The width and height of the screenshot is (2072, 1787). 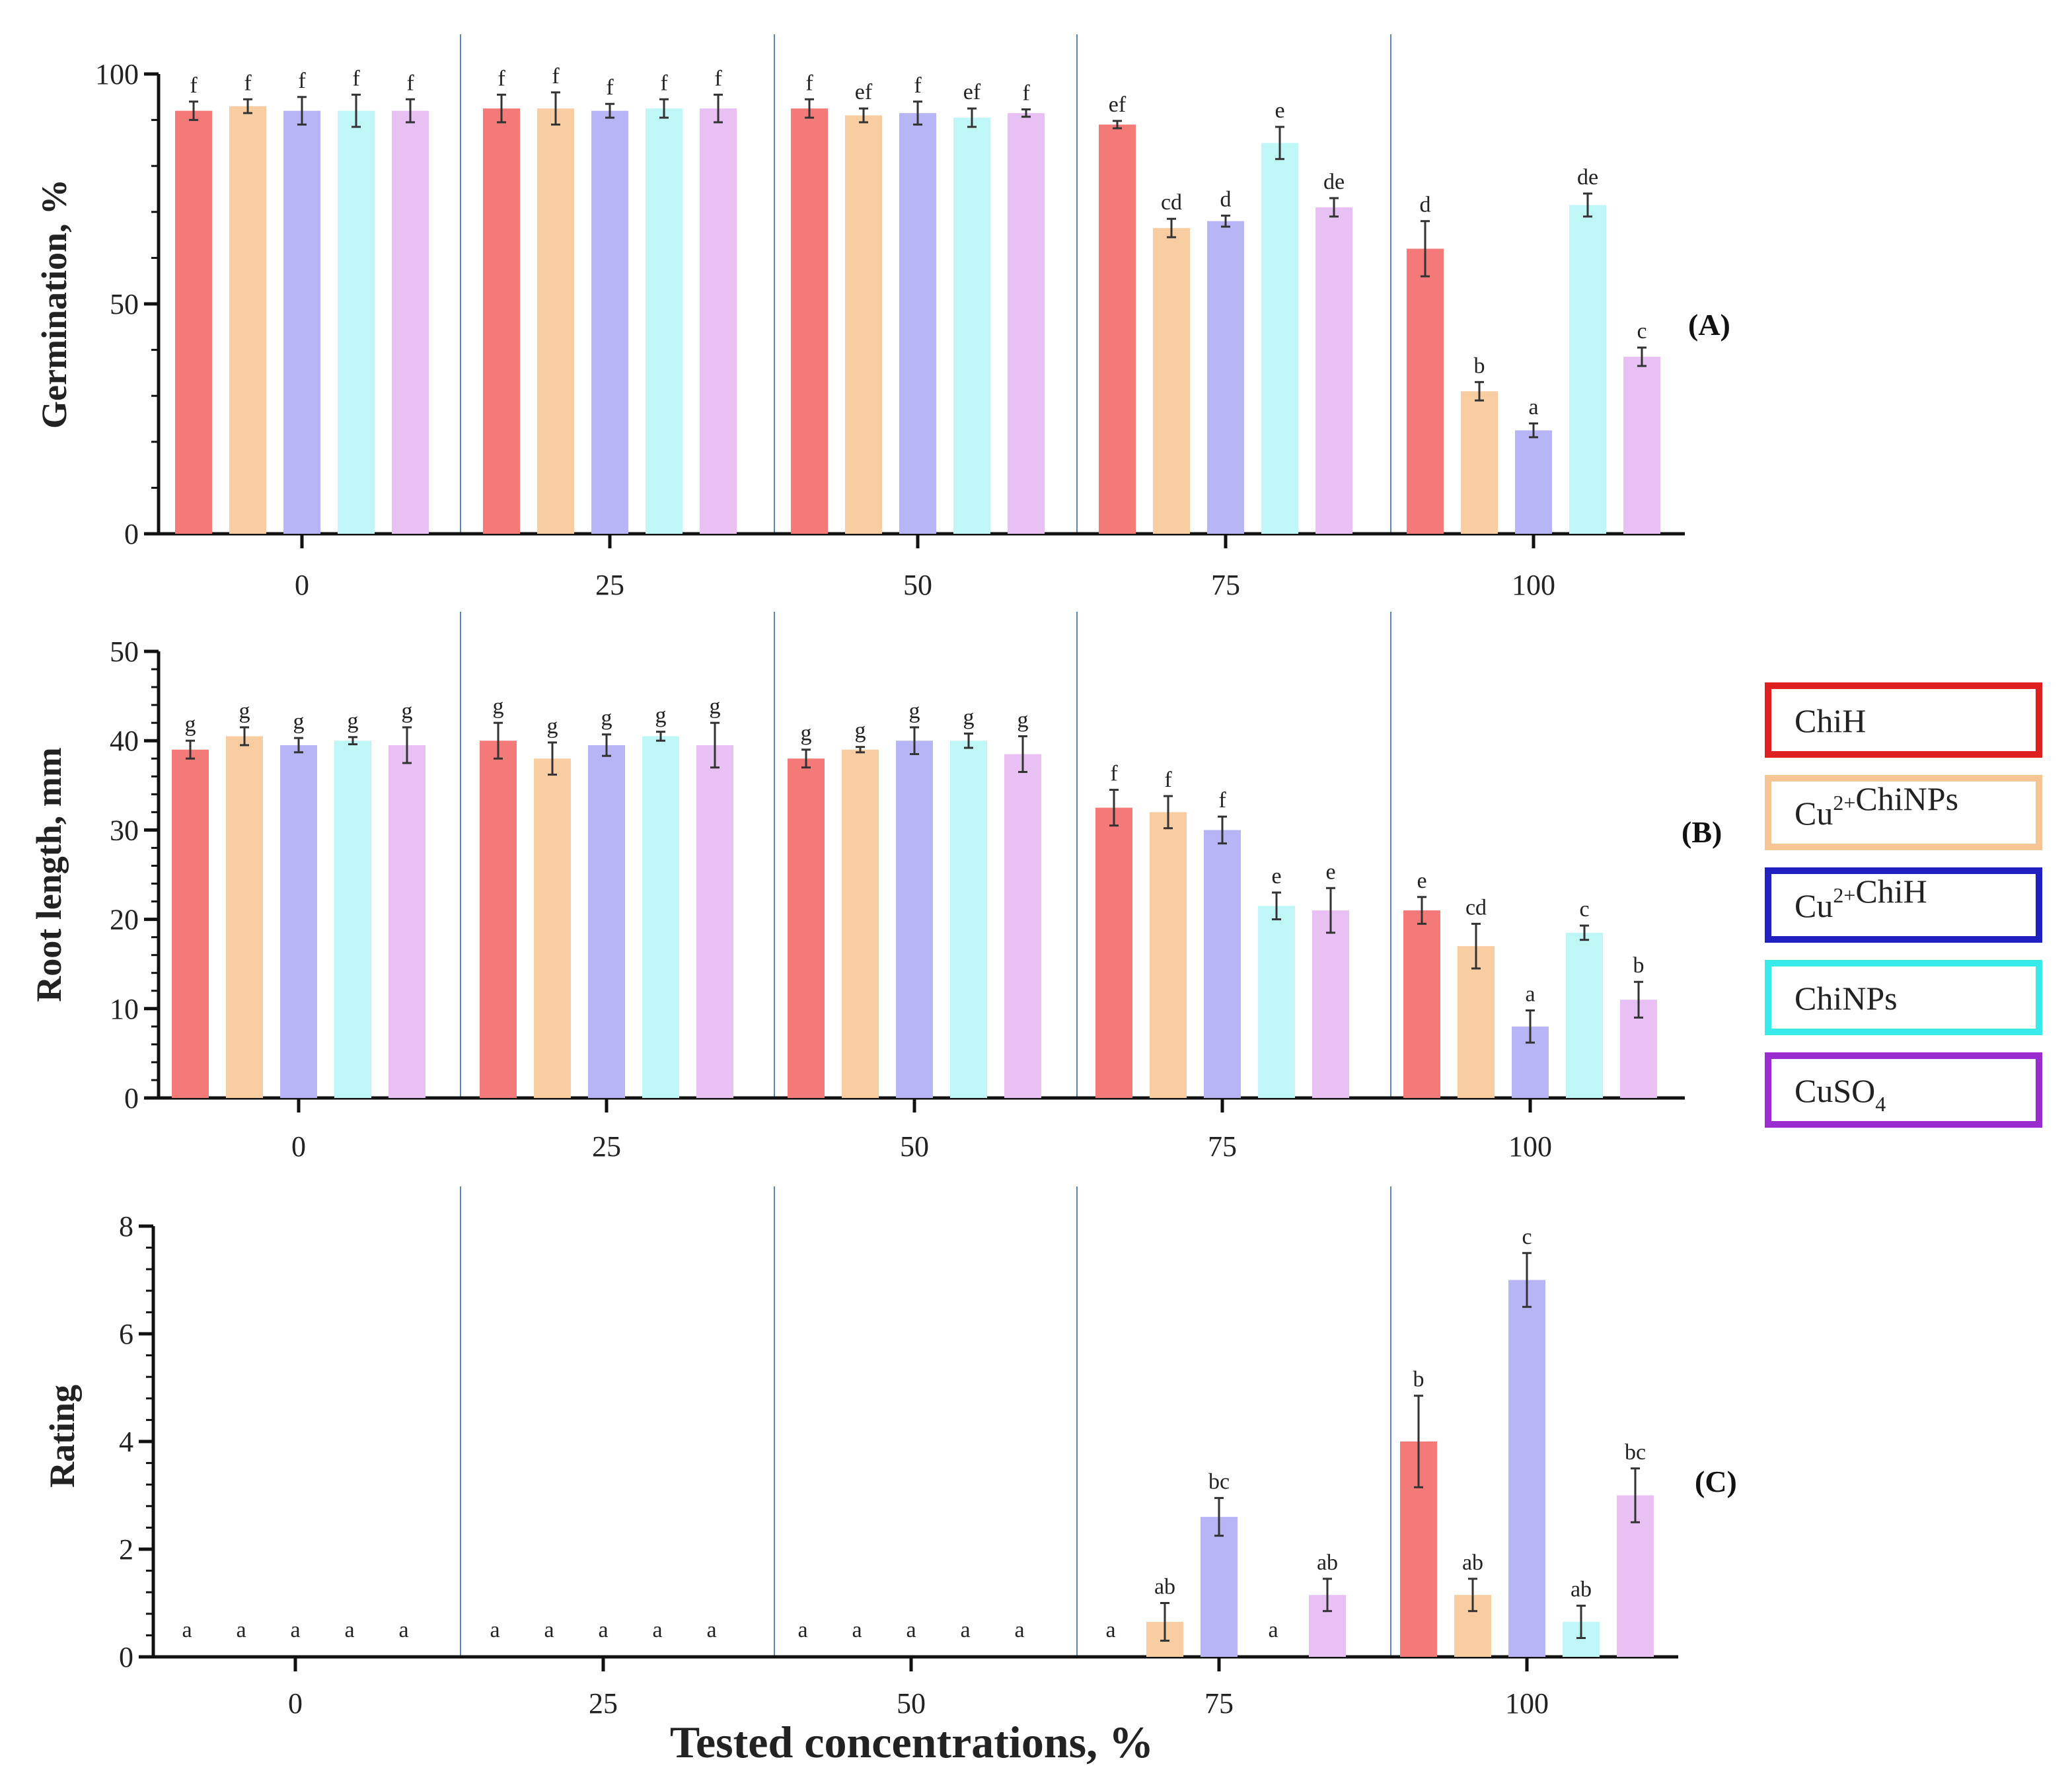 I want to click on legend-box-chinps, so click(x=1903, y=997).